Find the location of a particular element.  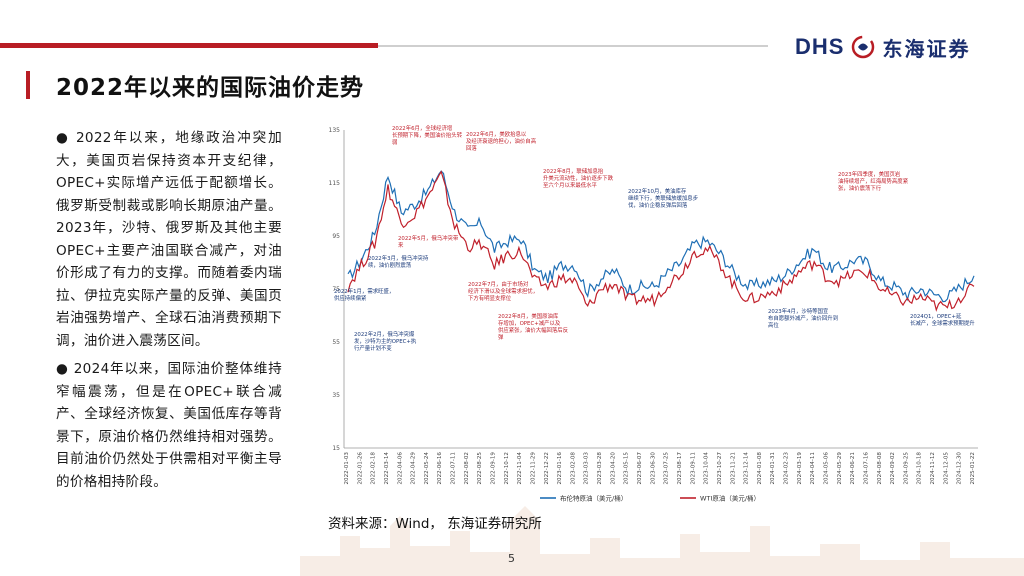

logo-latin-text: DHS is located at coordinates (820, 46).